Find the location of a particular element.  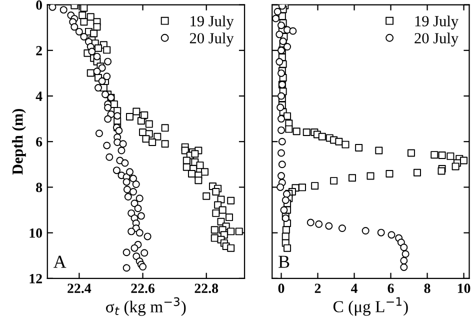

x-tick-label: 4 is located at coordinates (354, 288).